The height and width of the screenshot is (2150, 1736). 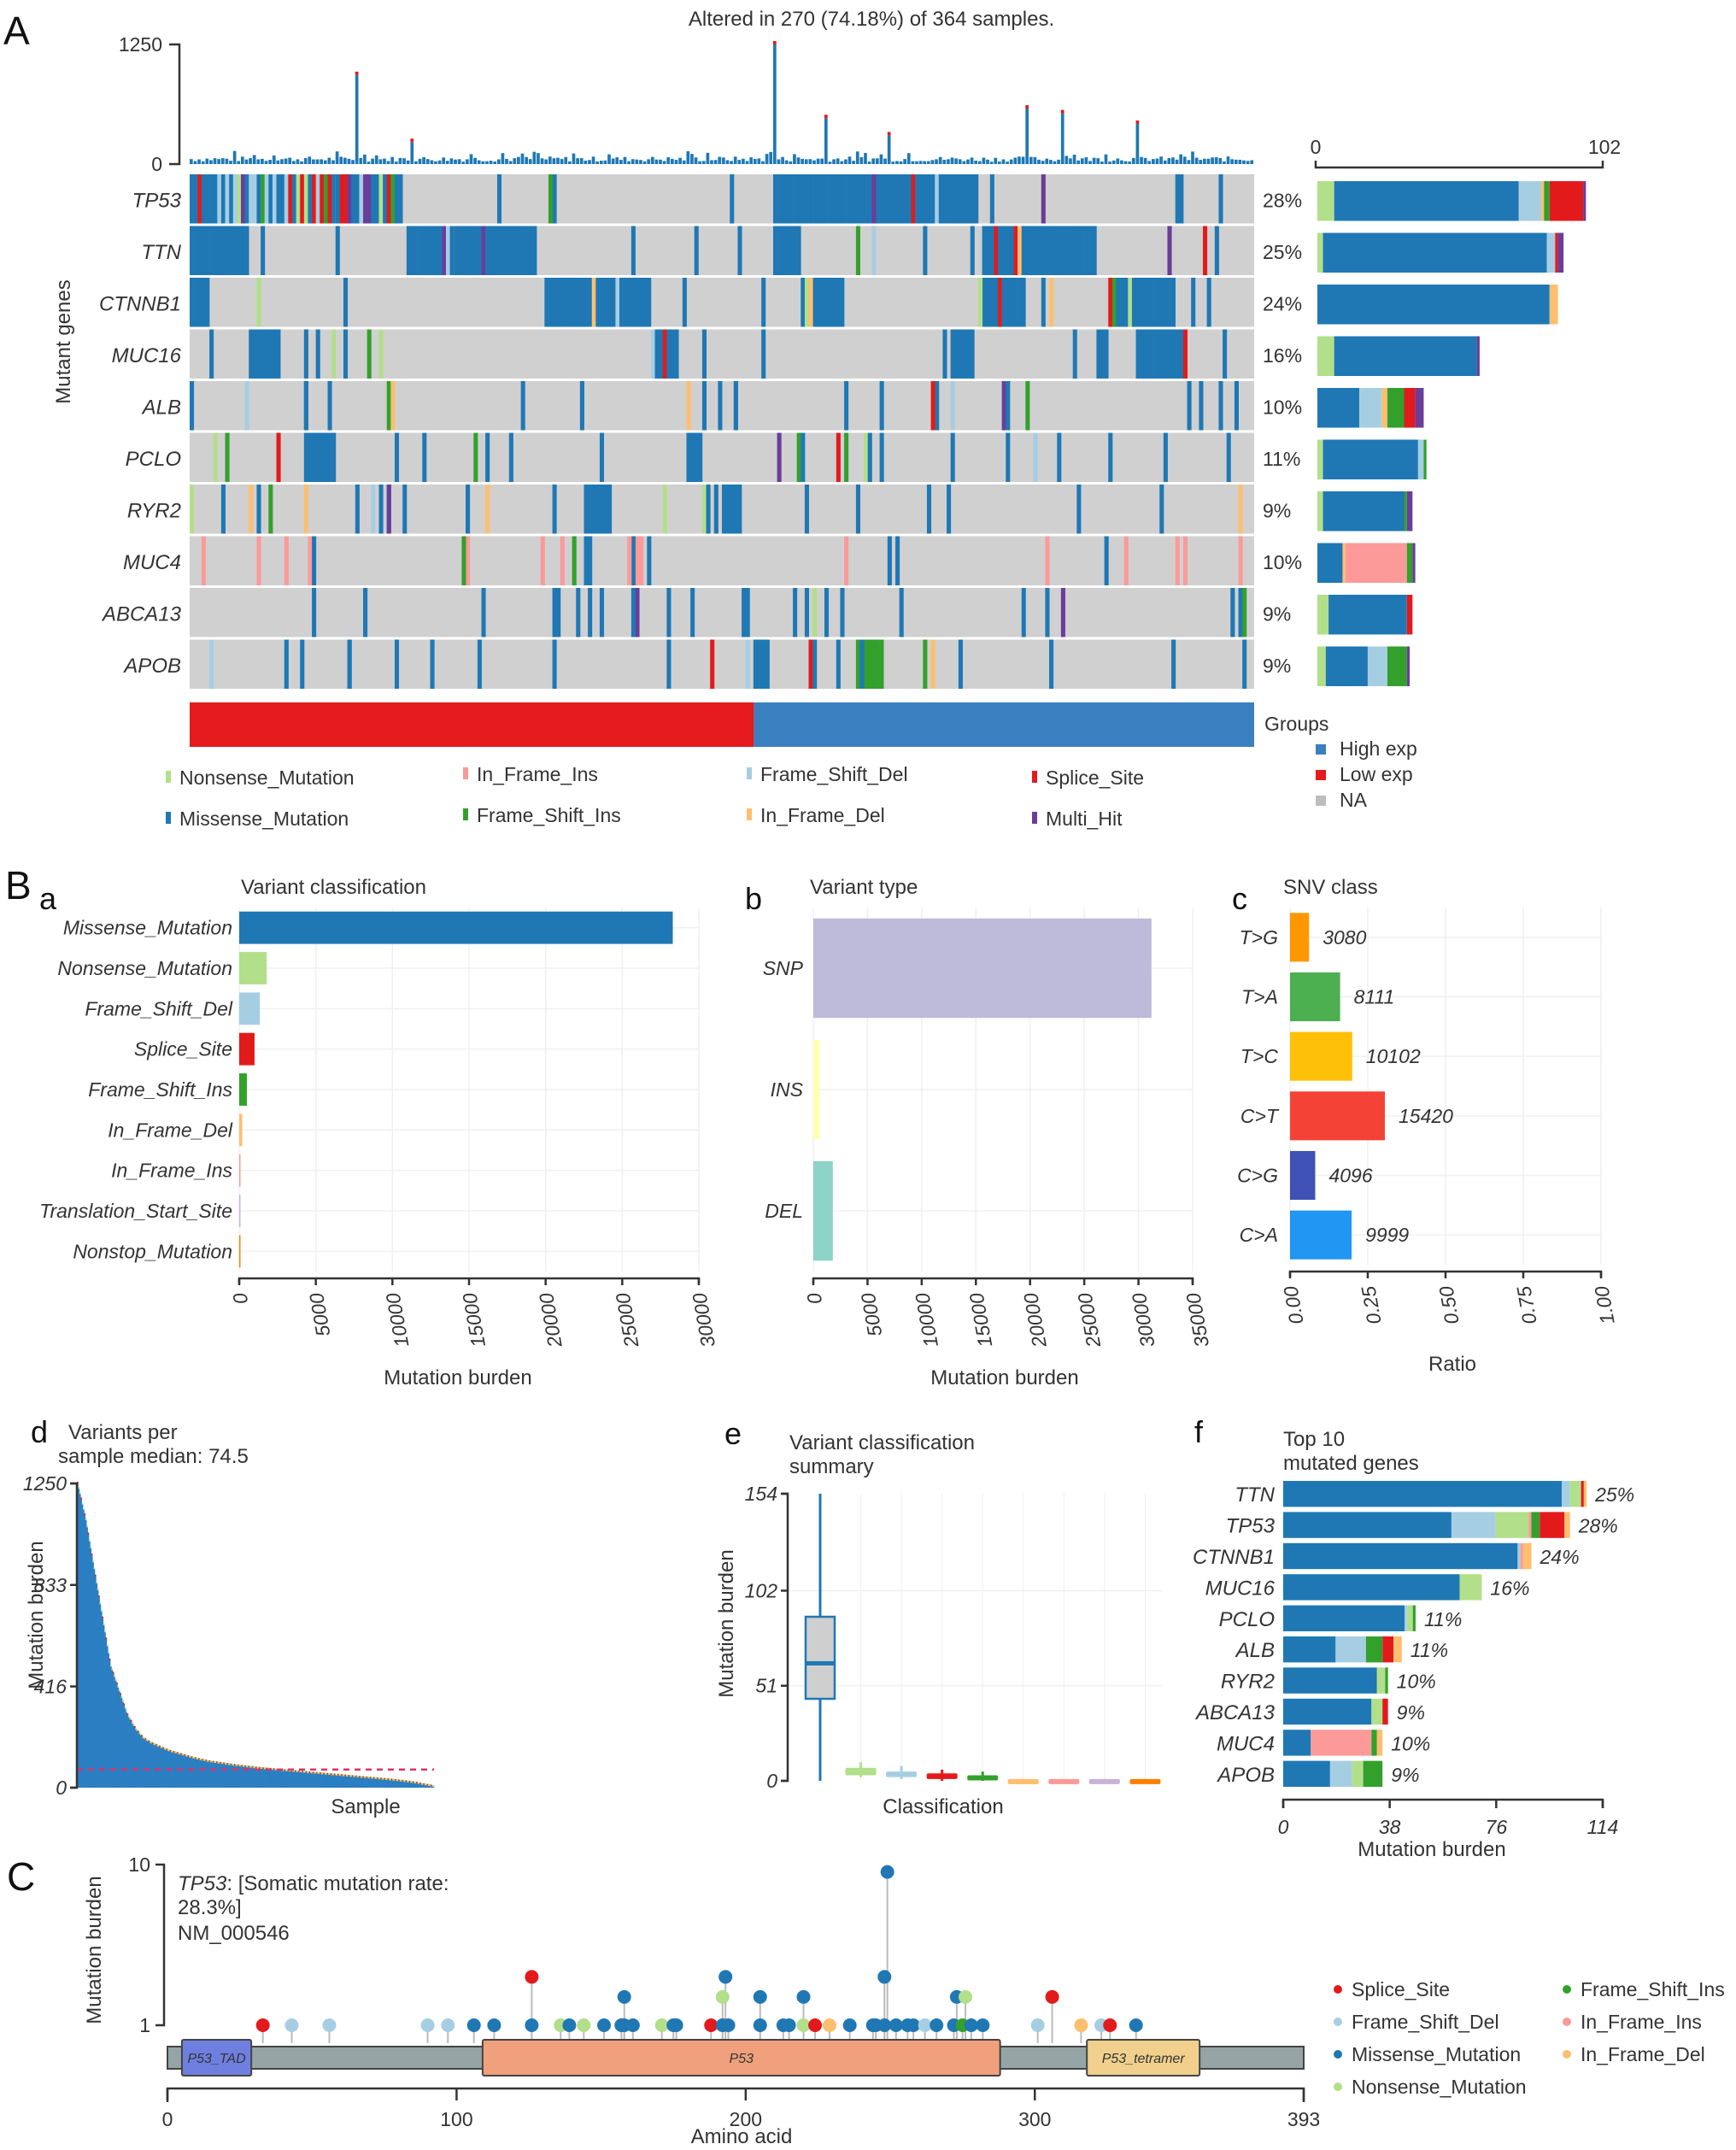 I want to click on percent-label-abca13: 9%, so click(x=1277, y=613).